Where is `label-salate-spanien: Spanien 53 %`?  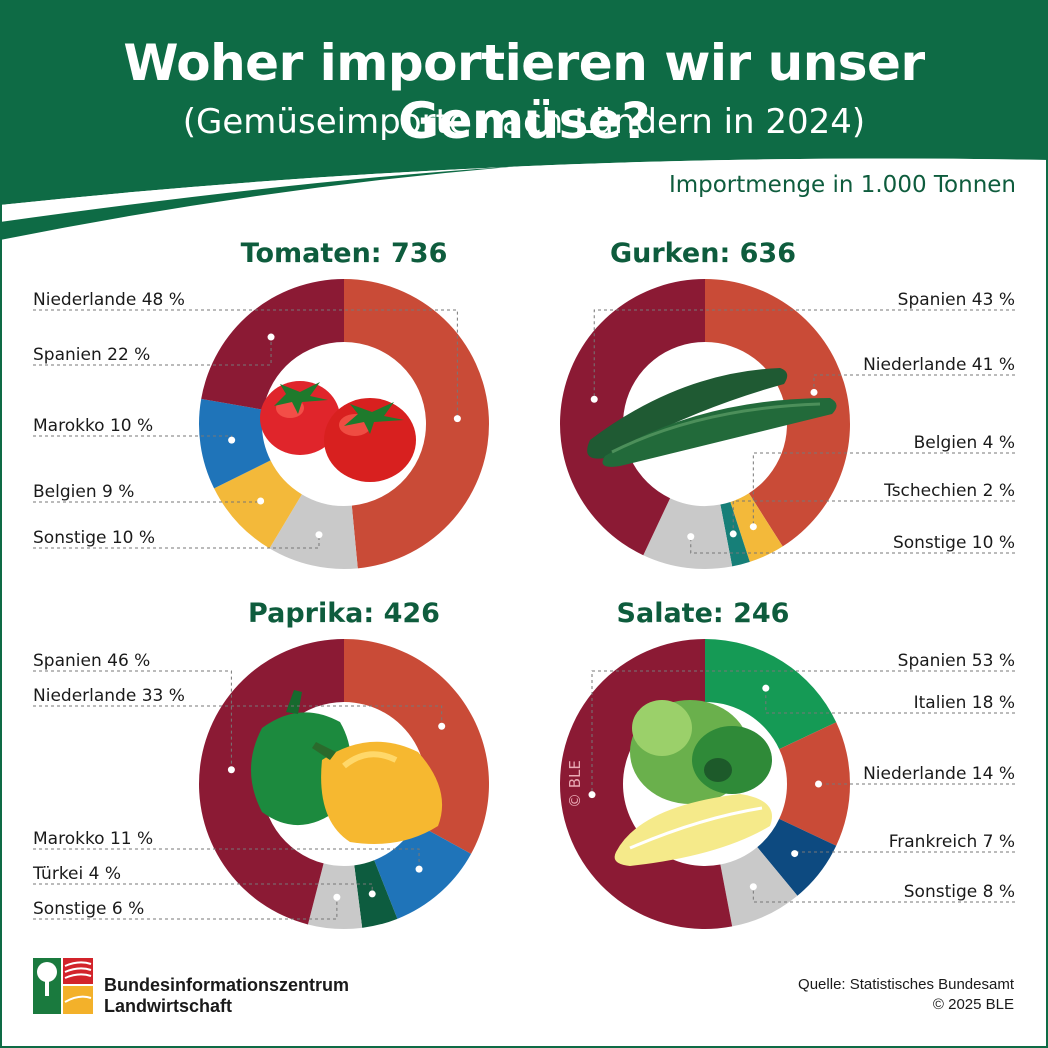
label-salate-spanien: Spanien 53 % is located at coordinates (956, 661).